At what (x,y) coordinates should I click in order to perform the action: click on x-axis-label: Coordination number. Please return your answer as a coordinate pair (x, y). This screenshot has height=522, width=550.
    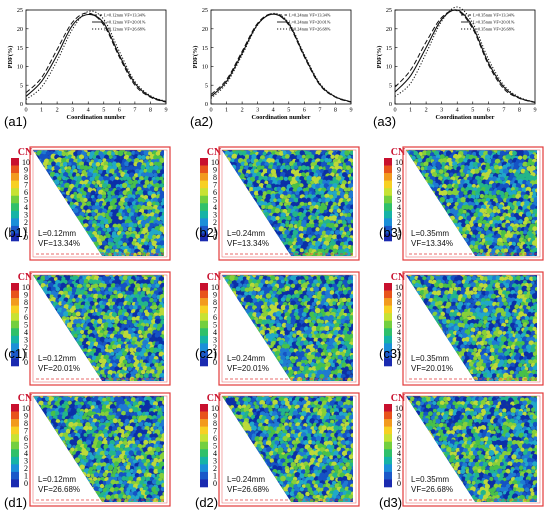
    Looking at the image, I should click on (281, 117).